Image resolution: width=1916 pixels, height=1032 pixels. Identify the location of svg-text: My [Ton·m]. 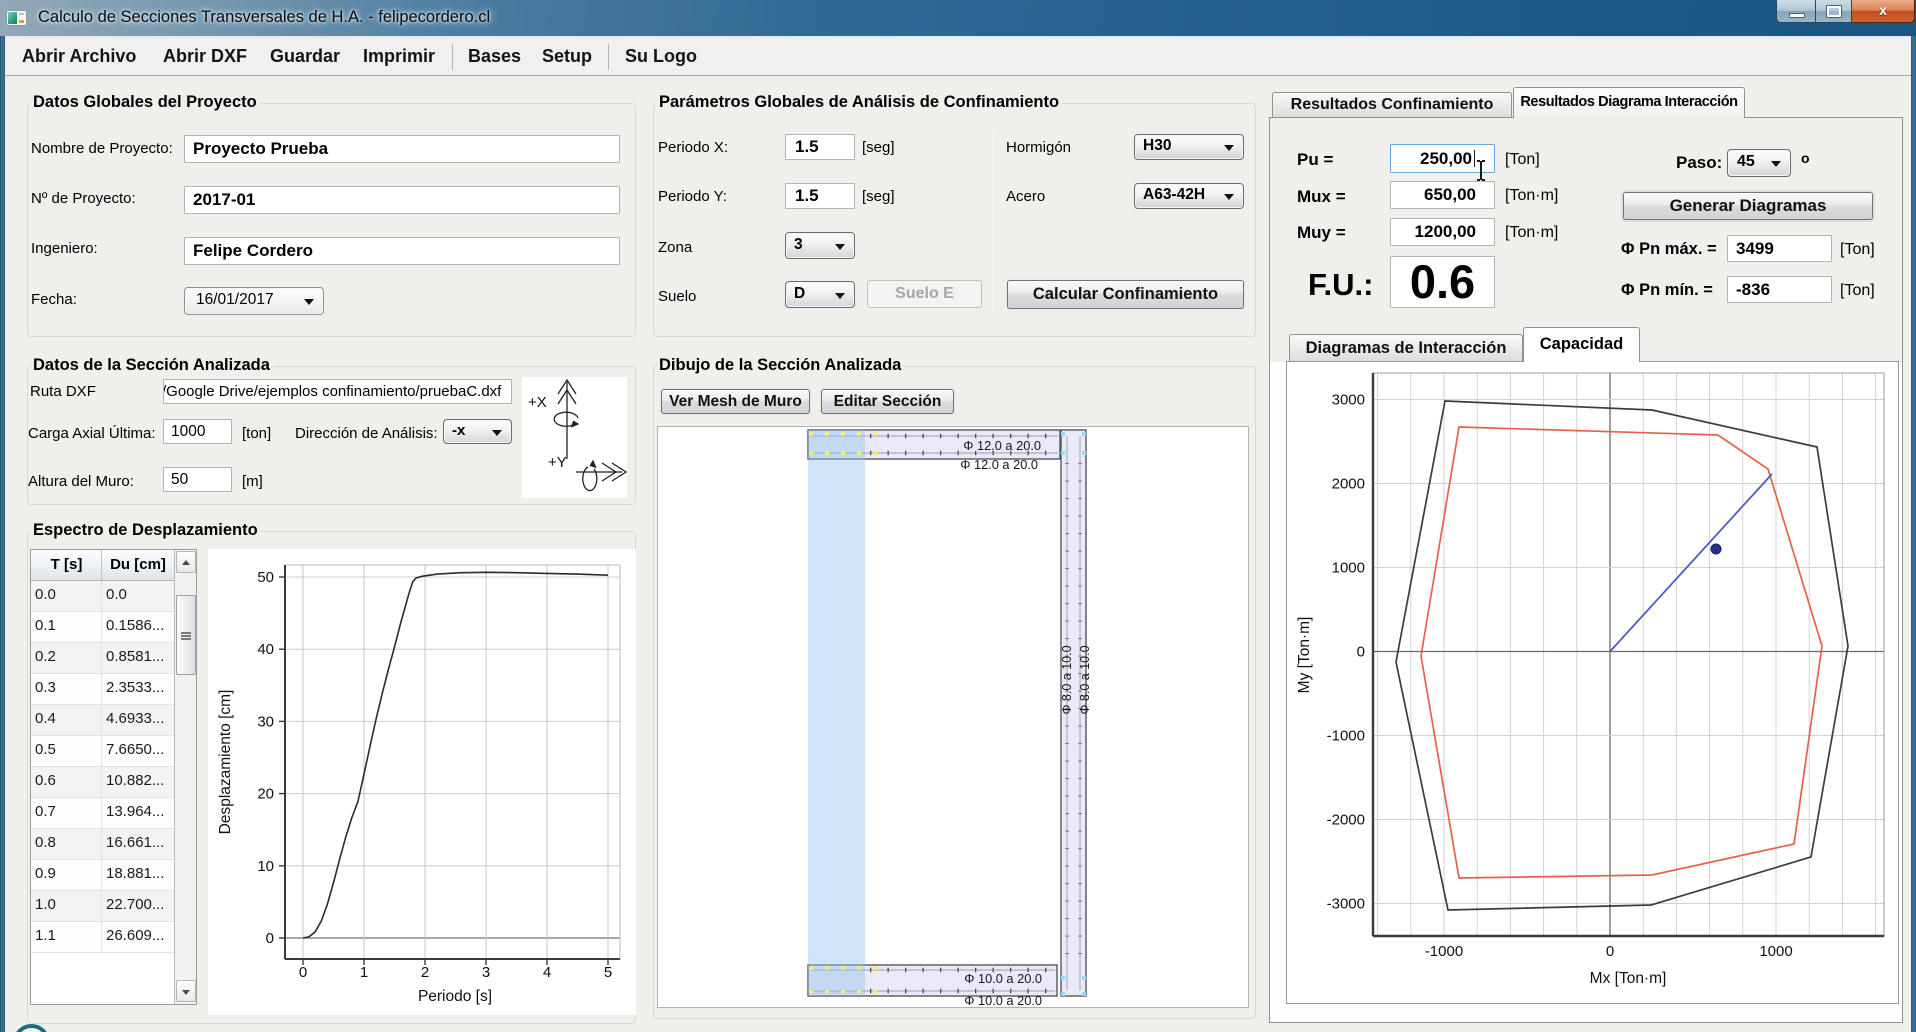
(1304, 655).